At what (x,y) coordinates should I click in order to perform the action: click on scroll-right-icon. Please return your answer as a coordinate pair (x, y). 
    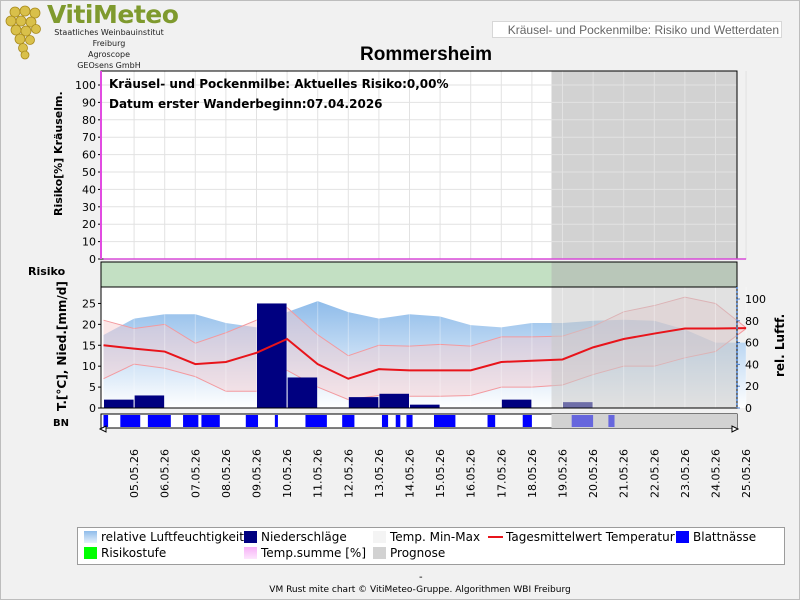
    Looking at the image, I should click on (735, 429).